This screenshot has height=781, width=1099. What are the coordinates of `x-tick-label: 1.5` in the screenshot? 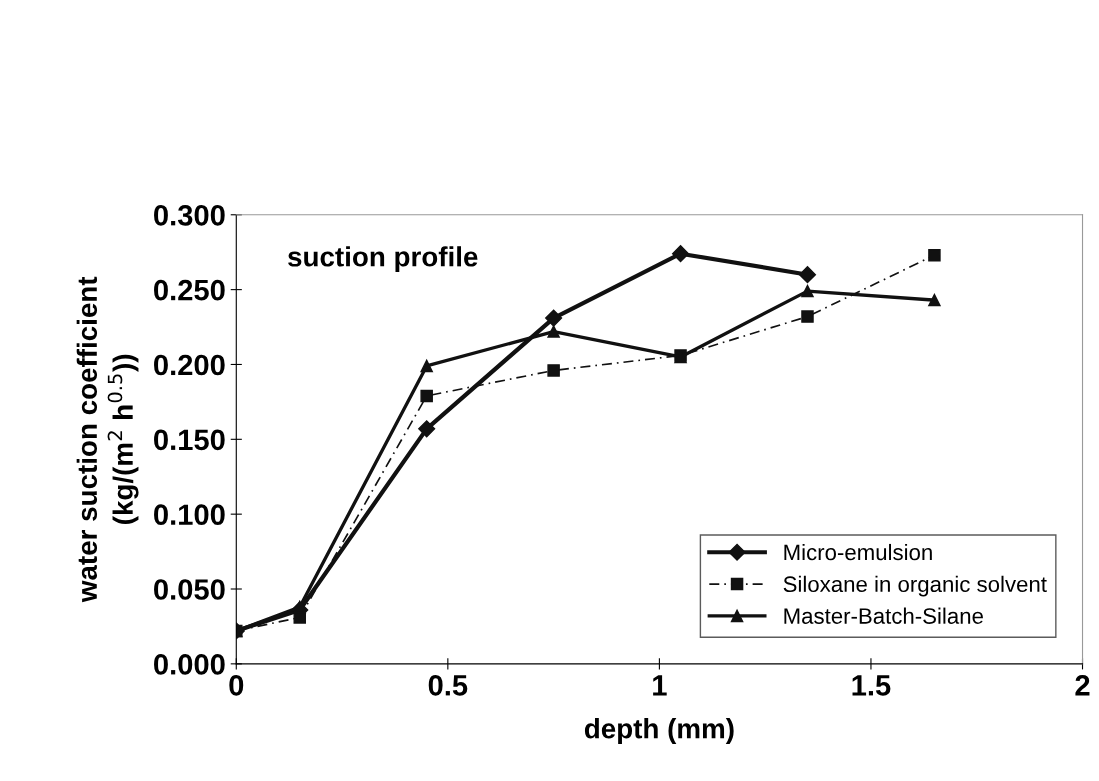 It's located at (871, 685).